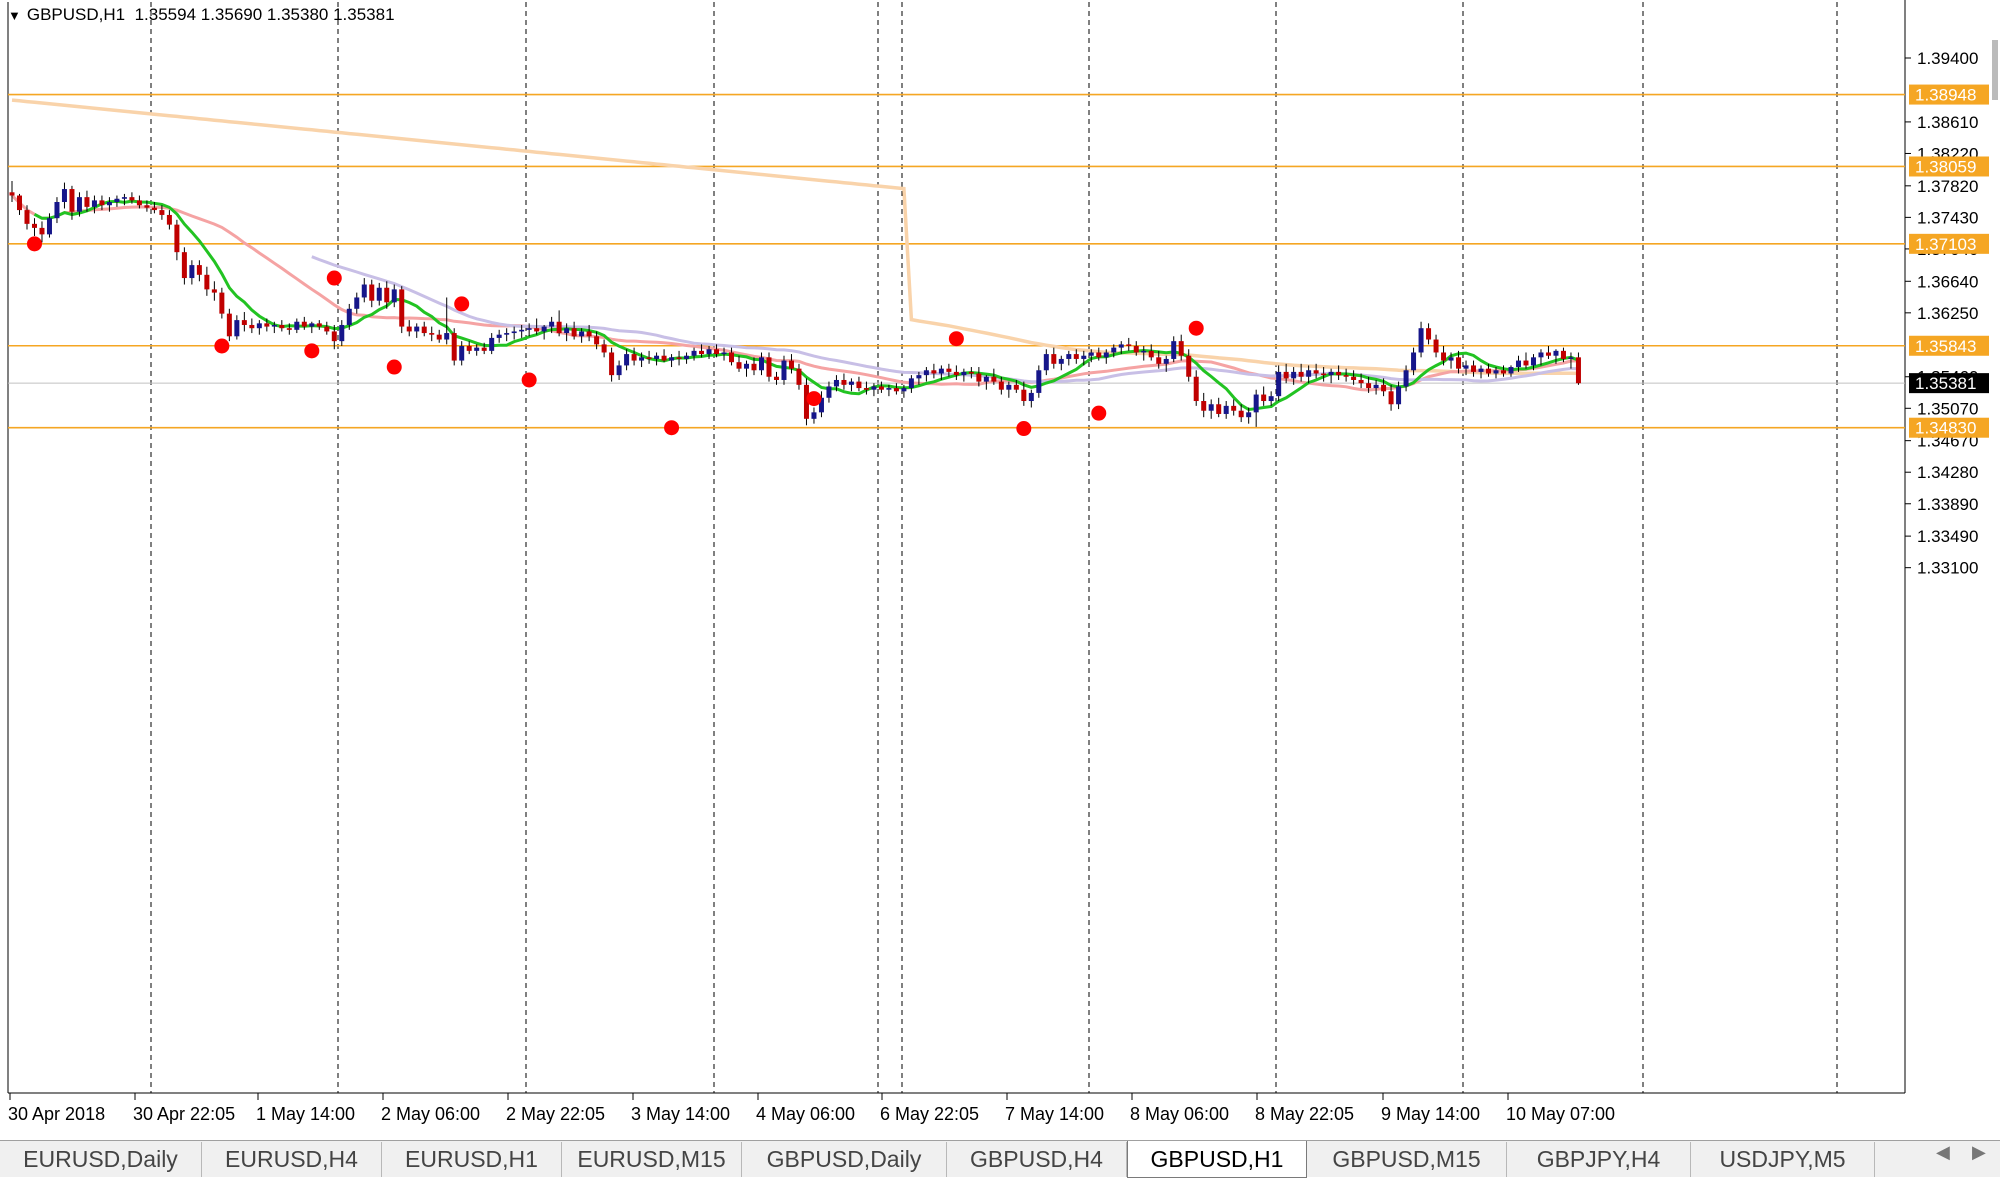  Describe the element at coordinates (1783, 1159) in the screenshot. I see `chart-tab-usdjpy-m5: USDJPY,M5` at that location.